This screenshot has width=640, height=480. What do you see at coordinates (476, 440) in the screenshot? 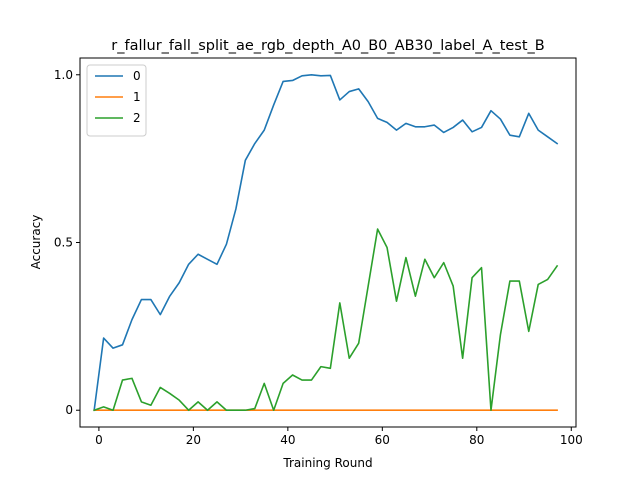
I see `x-tick-label: 80` at bounding box center [476, 440].